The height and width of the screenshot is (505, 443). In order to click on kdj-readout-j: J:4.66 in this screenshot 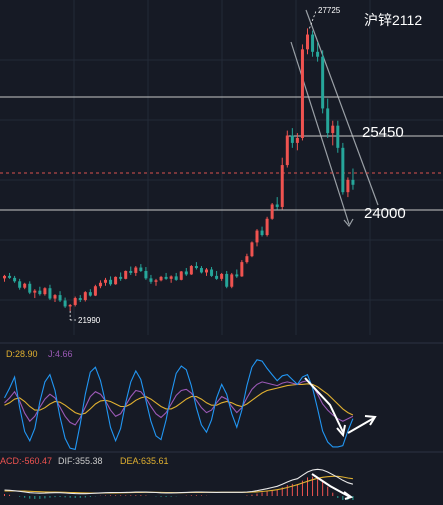, I will do `click(60, 354)`.